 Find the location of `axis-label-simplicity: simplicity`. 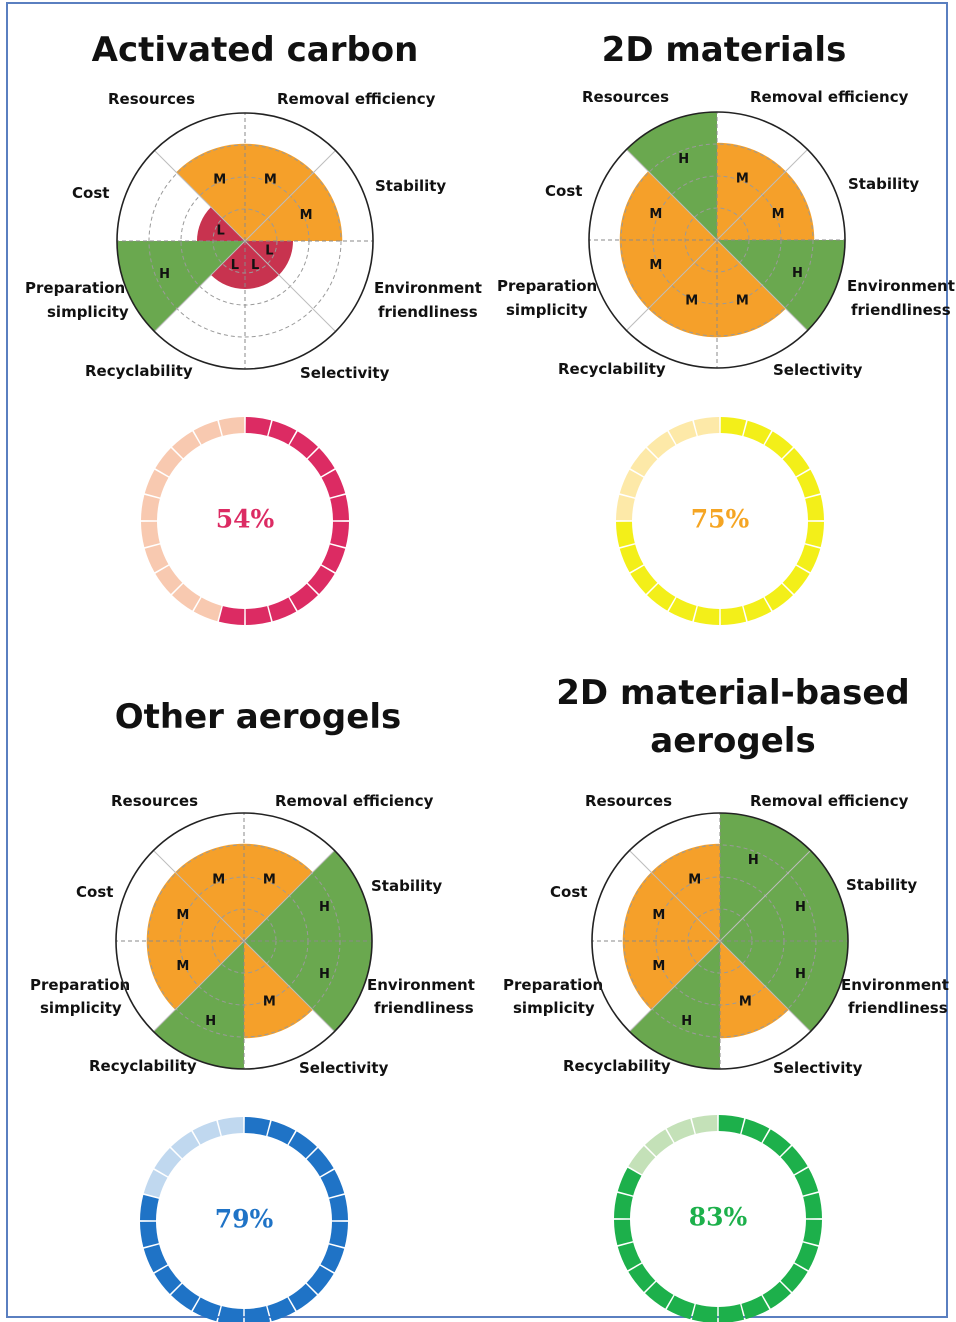

axis-label-simplicity: simplicity is located at coordinates (554, 1008).